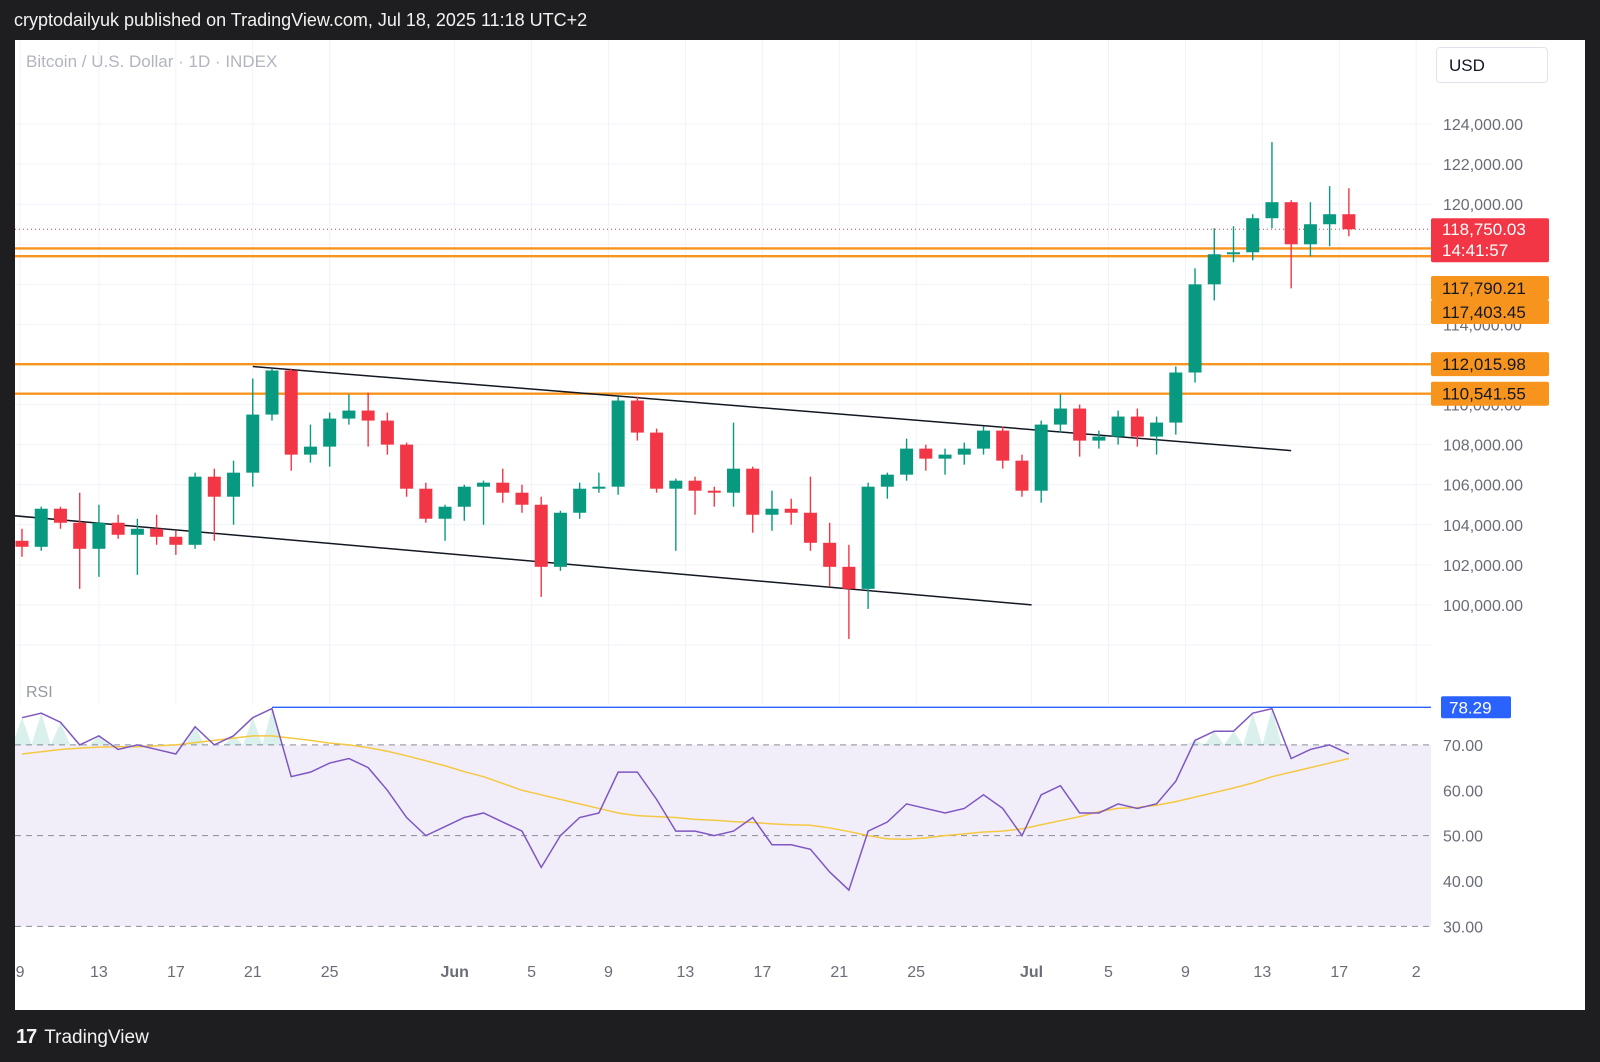 This screenshot has width=1600, height=1062. What do you see at coordinates (523, 560) in the screenshot?
I see `lower-channel-line` at bounding box center [523, 560].